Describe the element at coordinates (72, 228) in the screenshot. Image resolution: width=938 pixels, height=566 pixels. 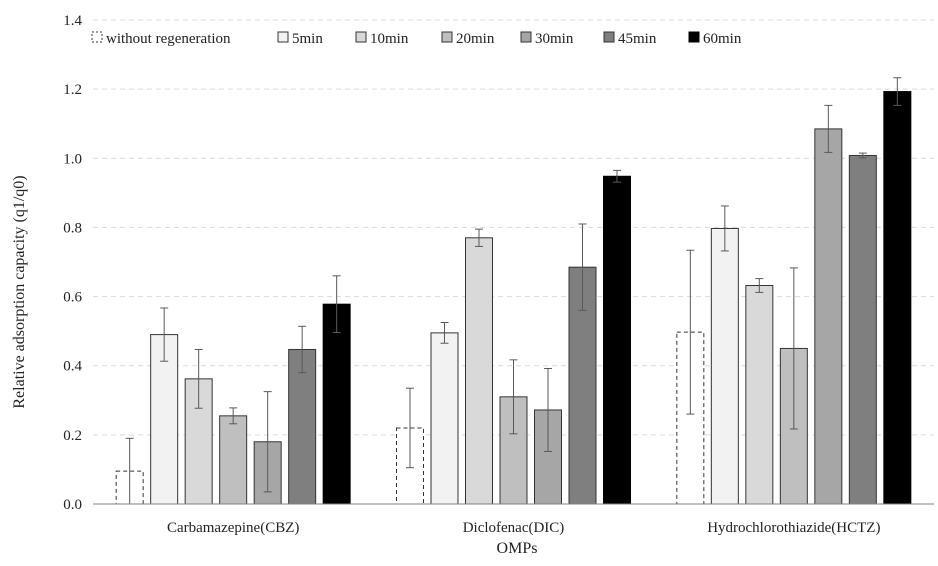
I see `y-tick-label: 0.8` at that location.